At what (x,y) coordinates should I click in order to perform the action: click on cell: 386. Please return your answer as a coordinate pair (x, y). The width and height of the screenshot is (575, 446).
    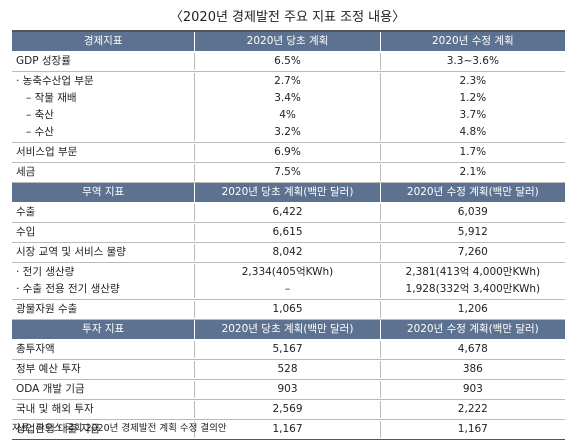
    Looking at the image, I should click on (472, 369).